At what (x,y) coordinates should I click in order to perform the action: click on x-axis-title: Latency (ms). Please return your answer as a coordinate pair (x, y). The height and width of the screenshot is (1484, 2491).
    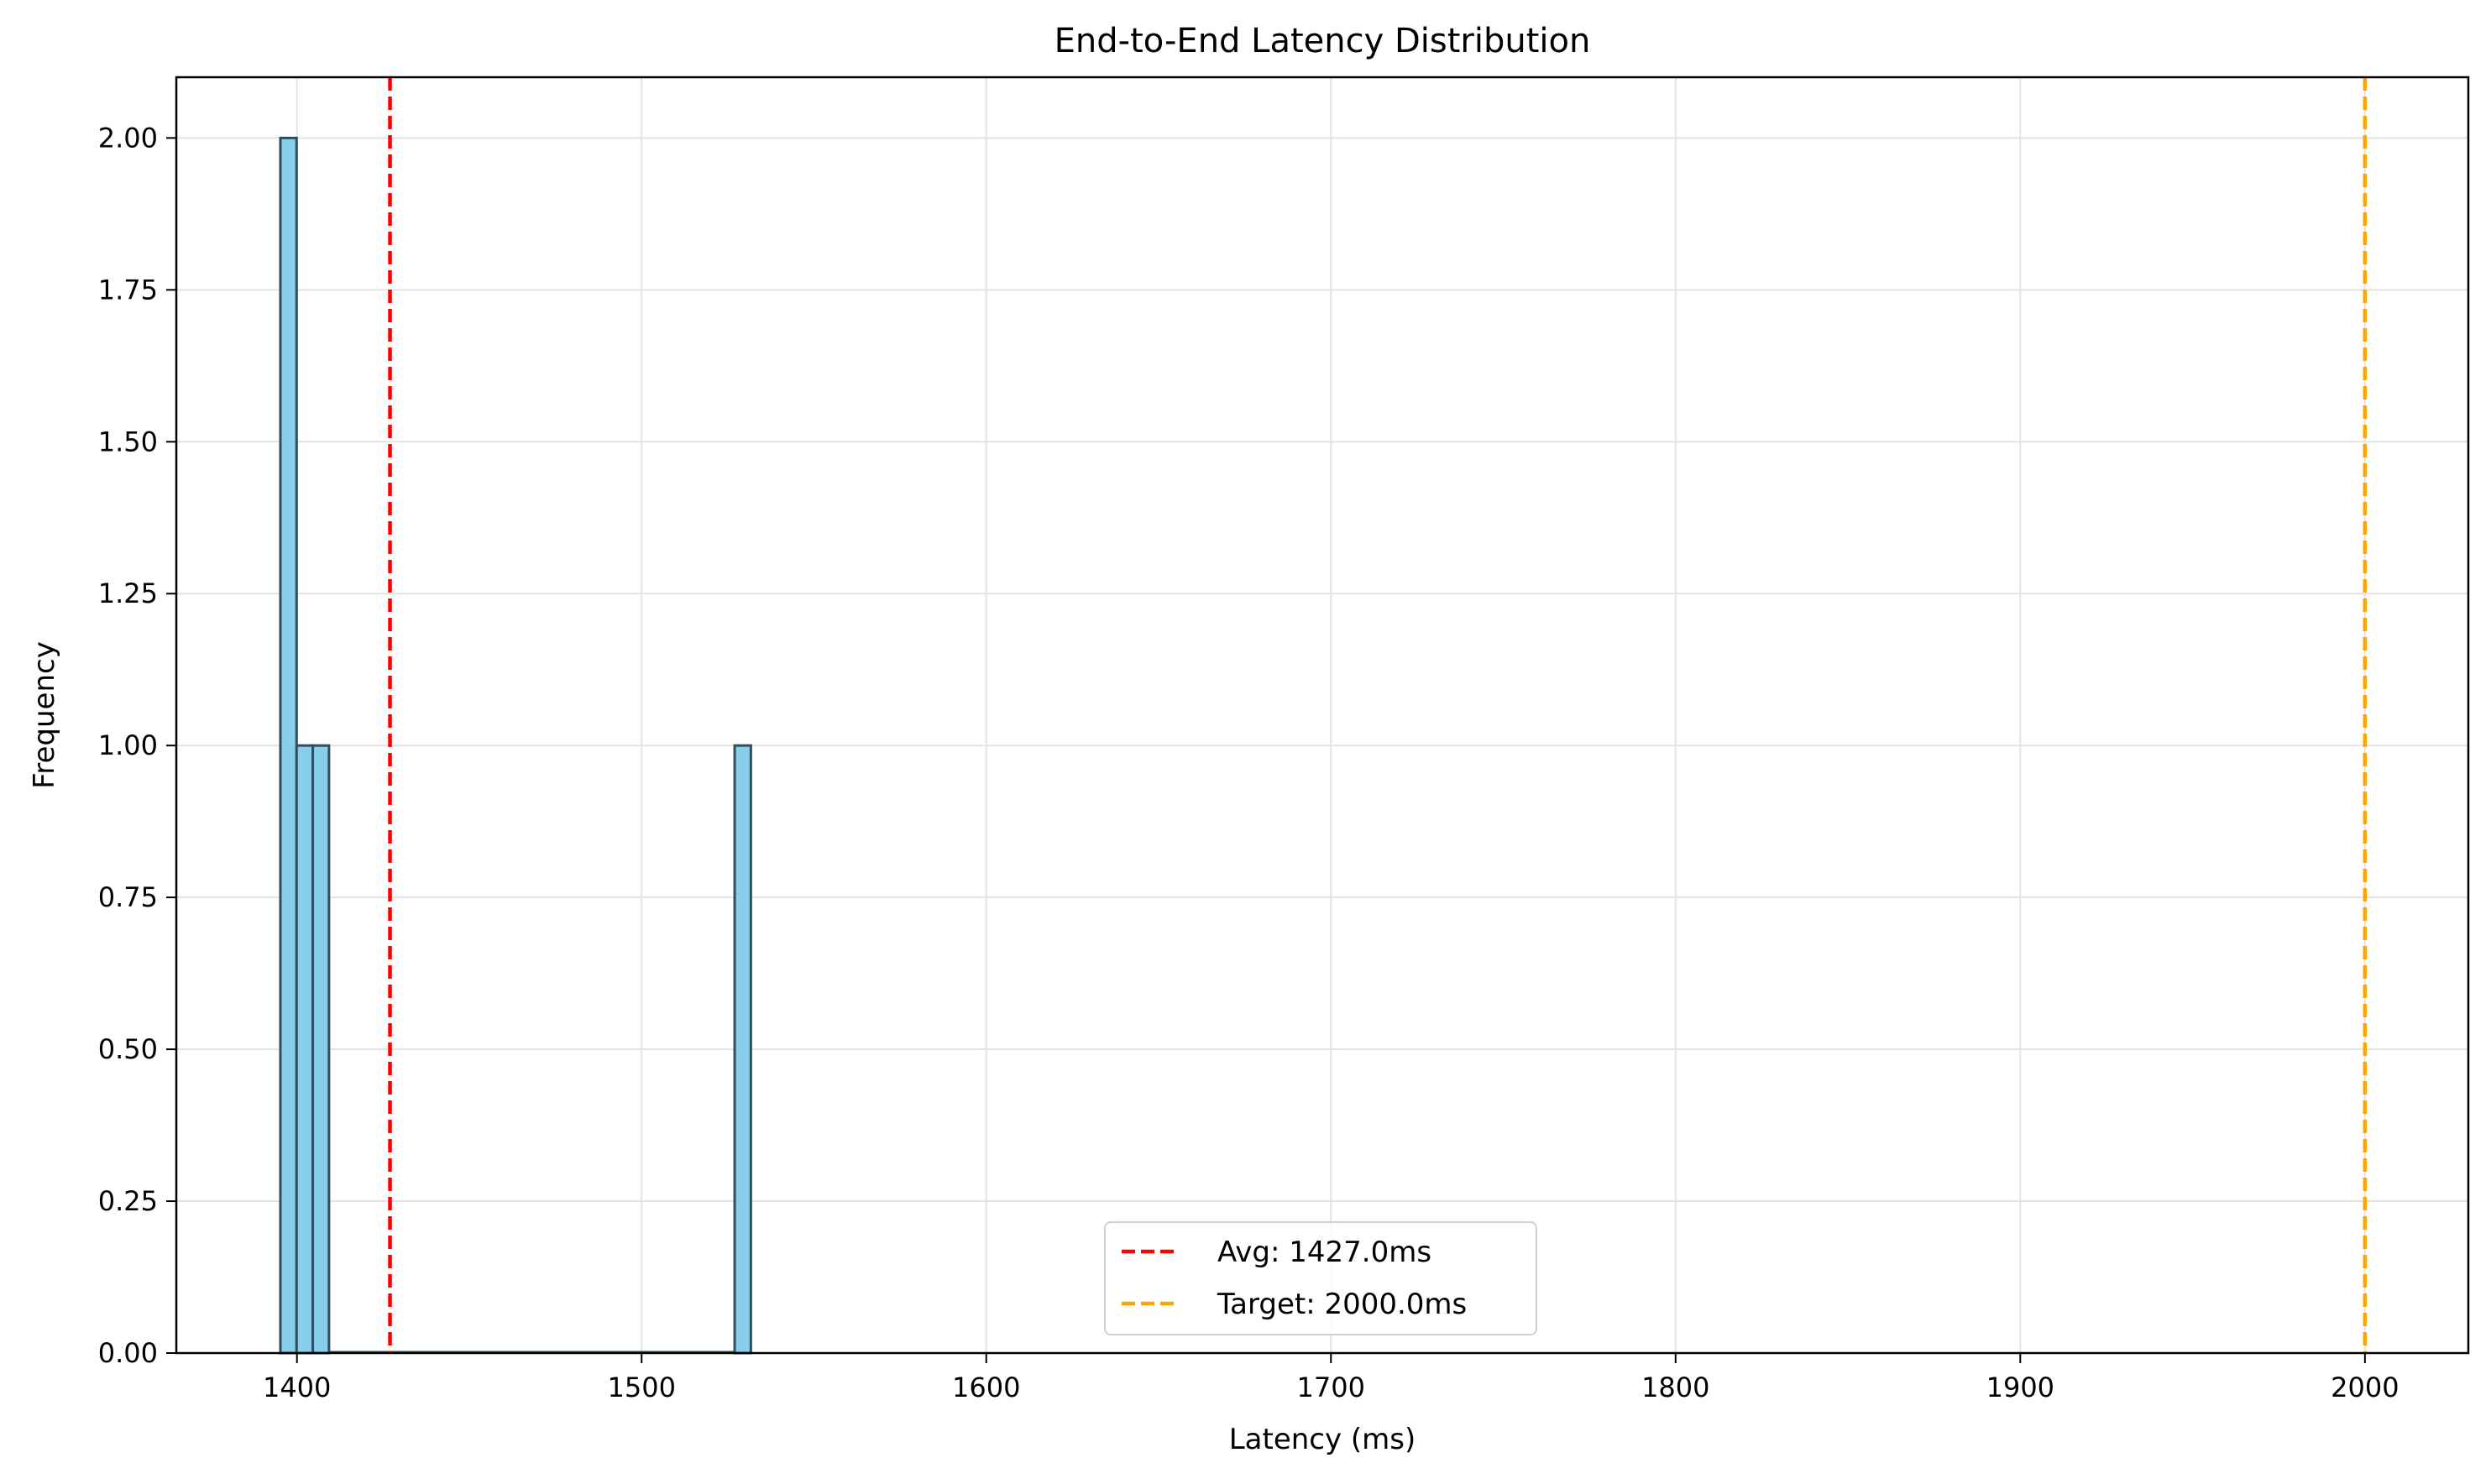
    Looking at the image, I should click on (1322, 1439).